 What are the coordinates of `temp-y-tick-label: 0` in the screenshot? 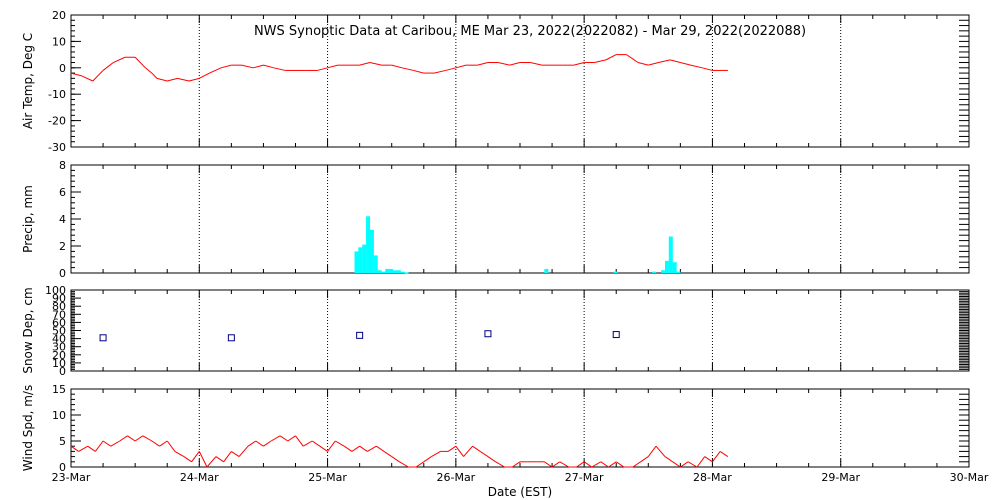 It's located at (62, 68).